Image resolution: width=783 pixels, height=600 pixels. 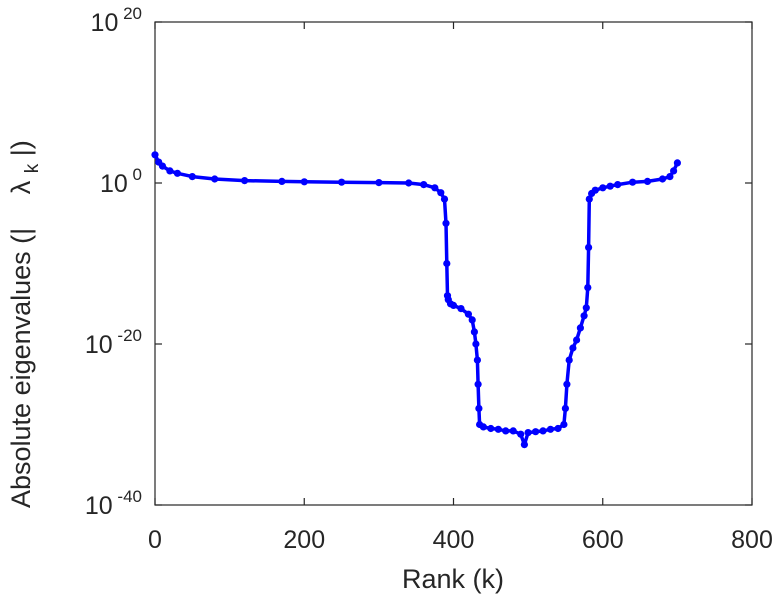 I want to click on y-tick-exponent: -20, so click(x=127, y=335).